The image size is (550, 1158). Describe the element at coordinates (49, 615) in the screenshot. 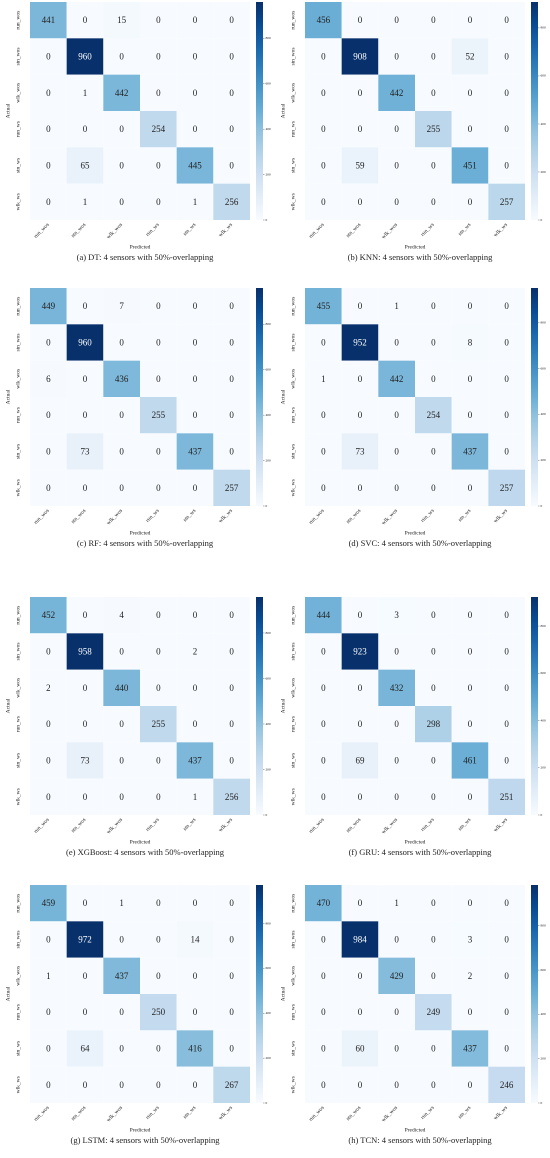

I see `cell-value: 452` at that location.